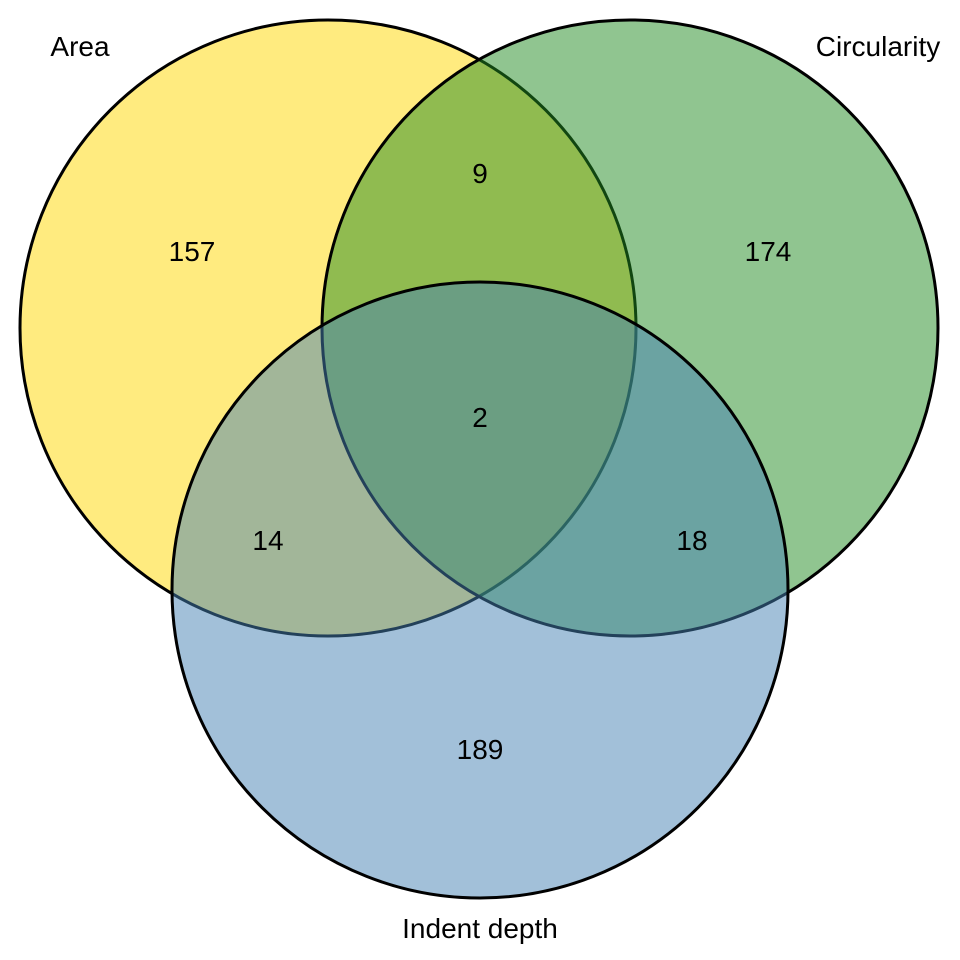 This screenshot has width=960, height=960. Describe the element at coordinates (480, 749) in the screenshot. I see `indent-depth-only-count: 189` at that location.